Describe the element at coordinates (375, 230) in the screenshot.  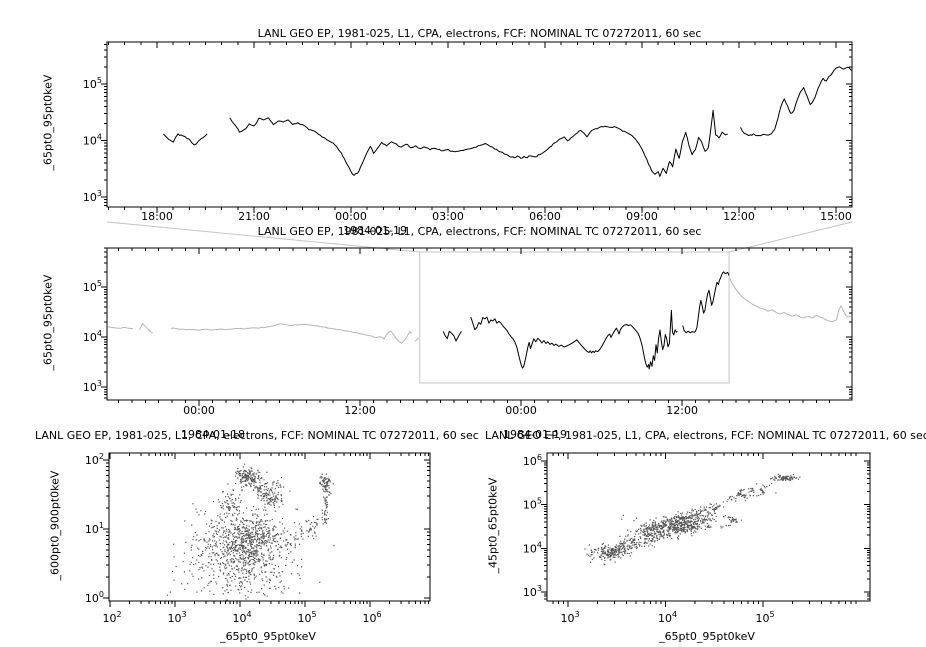
I see `top-x-axis-date-label: 1984-01-19` at that location.